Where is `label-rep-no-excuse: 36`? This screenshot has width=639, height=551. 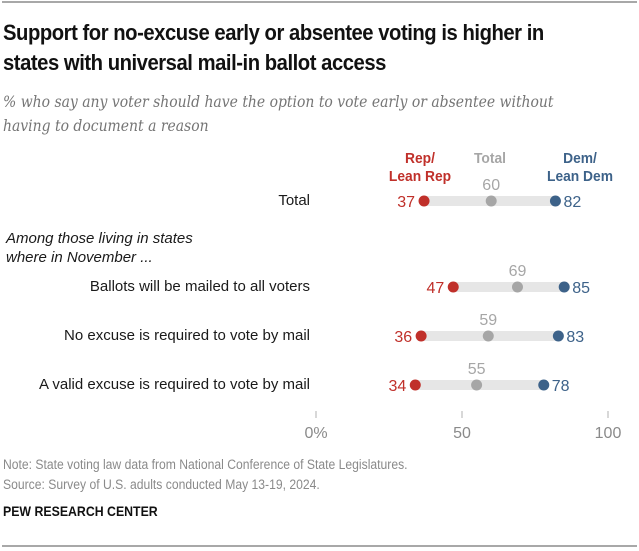 label-rep-no-excuse: 36 is located at coordinates (403, 337).